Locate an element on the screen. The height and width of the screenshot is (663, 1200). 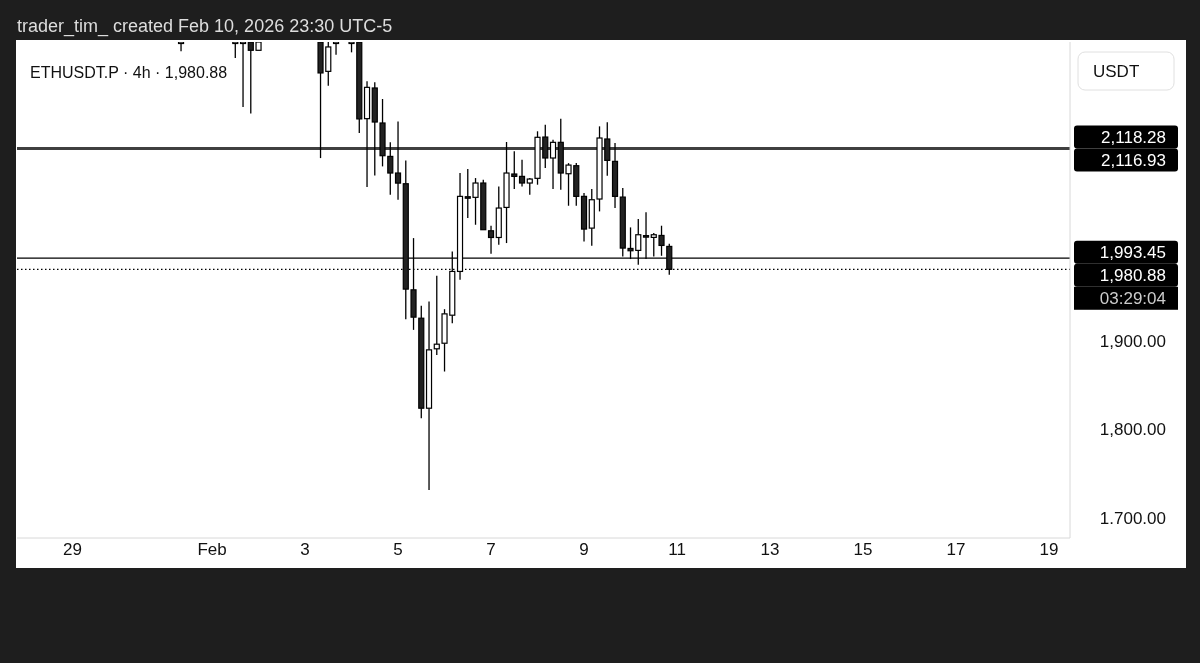
x-tick-label: 11 is located at coordinates (677, 549).